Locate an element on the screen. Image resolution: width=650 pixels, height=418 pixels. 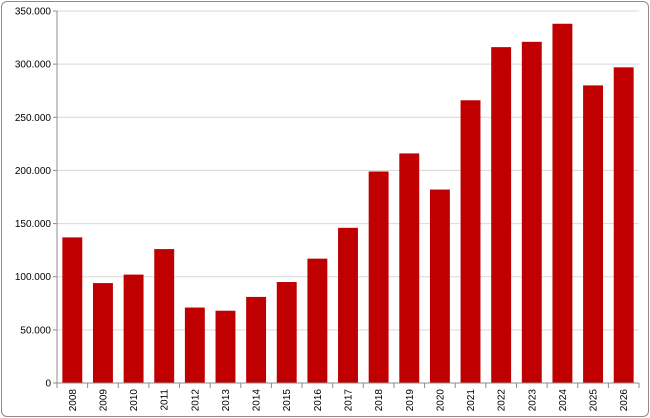
x-tick-label: 2008 is located at coordinates (73, 400).